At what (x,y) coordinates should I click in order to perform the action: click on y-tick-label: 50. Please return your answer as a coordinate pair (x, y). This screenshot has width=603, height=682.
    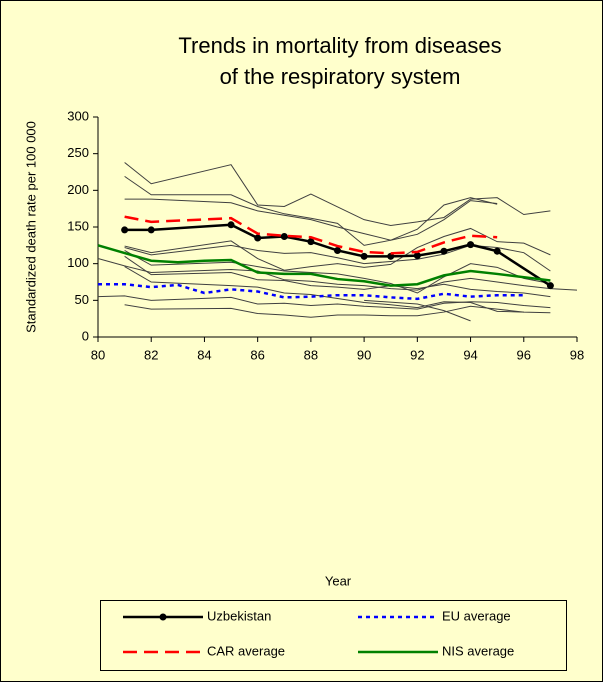
    Looking at the image, I should click on (82, 299).